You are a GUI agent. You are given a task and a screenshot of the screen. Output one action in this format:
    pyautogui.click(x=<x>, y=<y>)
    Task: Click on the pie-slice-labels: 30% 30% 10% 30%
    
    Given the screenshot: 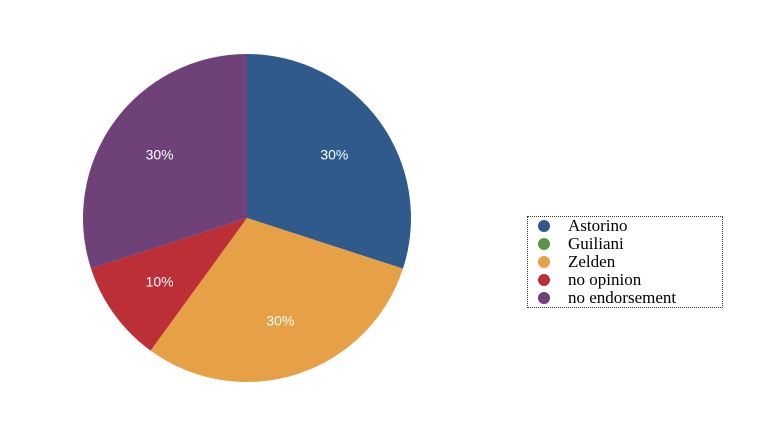 What is the action you would take?
    pyautogui.click(x=247, y=238)
    